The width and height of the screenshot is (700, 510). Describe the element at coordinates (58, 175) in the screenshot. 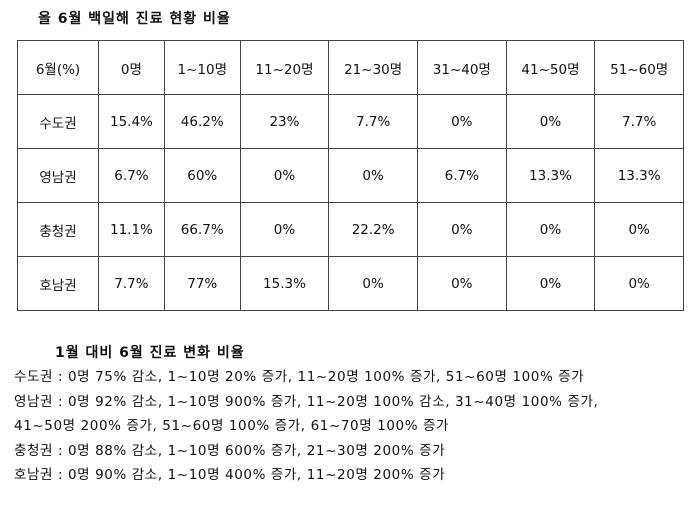

I see `cell: 영남권` at that location.